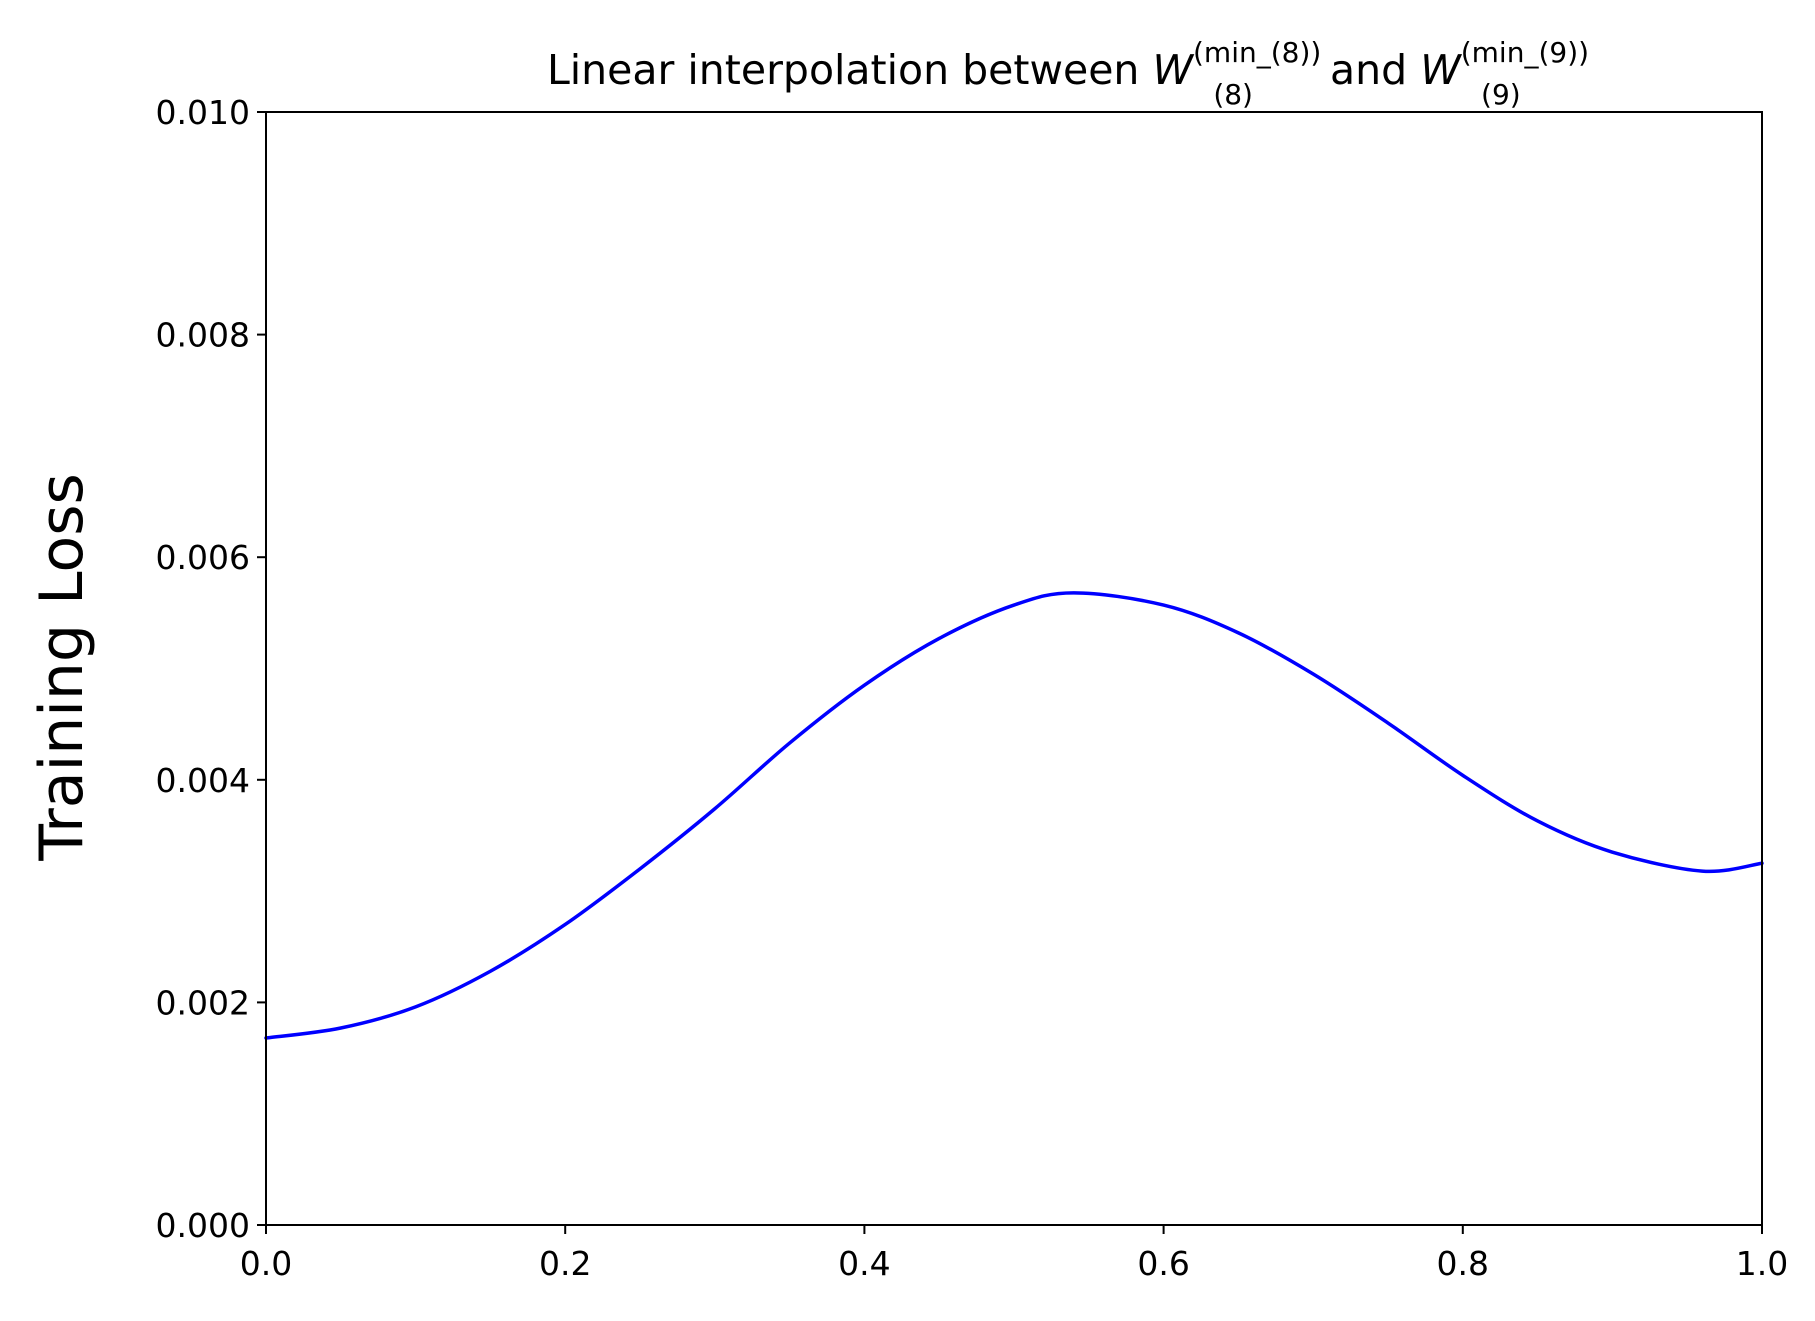 Image resolution: width=1815 pixels, height=1321 pixels. I want to click on chart-title-prefix: Linear interpolation between, so click(850, 70).